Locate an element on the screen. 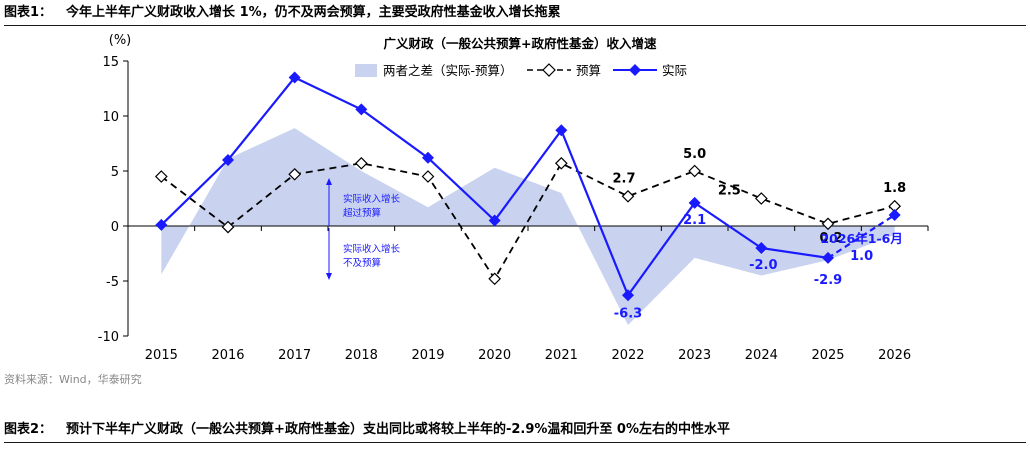 The height and width of the screenshot is (453, 1030). legend-marker-actual is located at coordinates (635, 70).